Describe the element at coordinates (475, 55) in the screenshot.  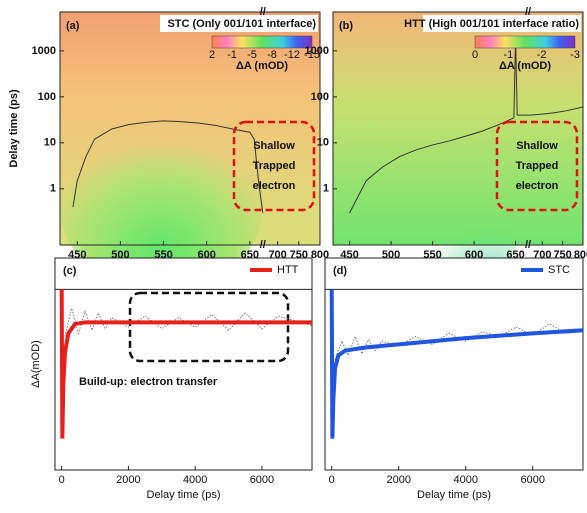
I see `colorbar-tick-label: 0` at that location.